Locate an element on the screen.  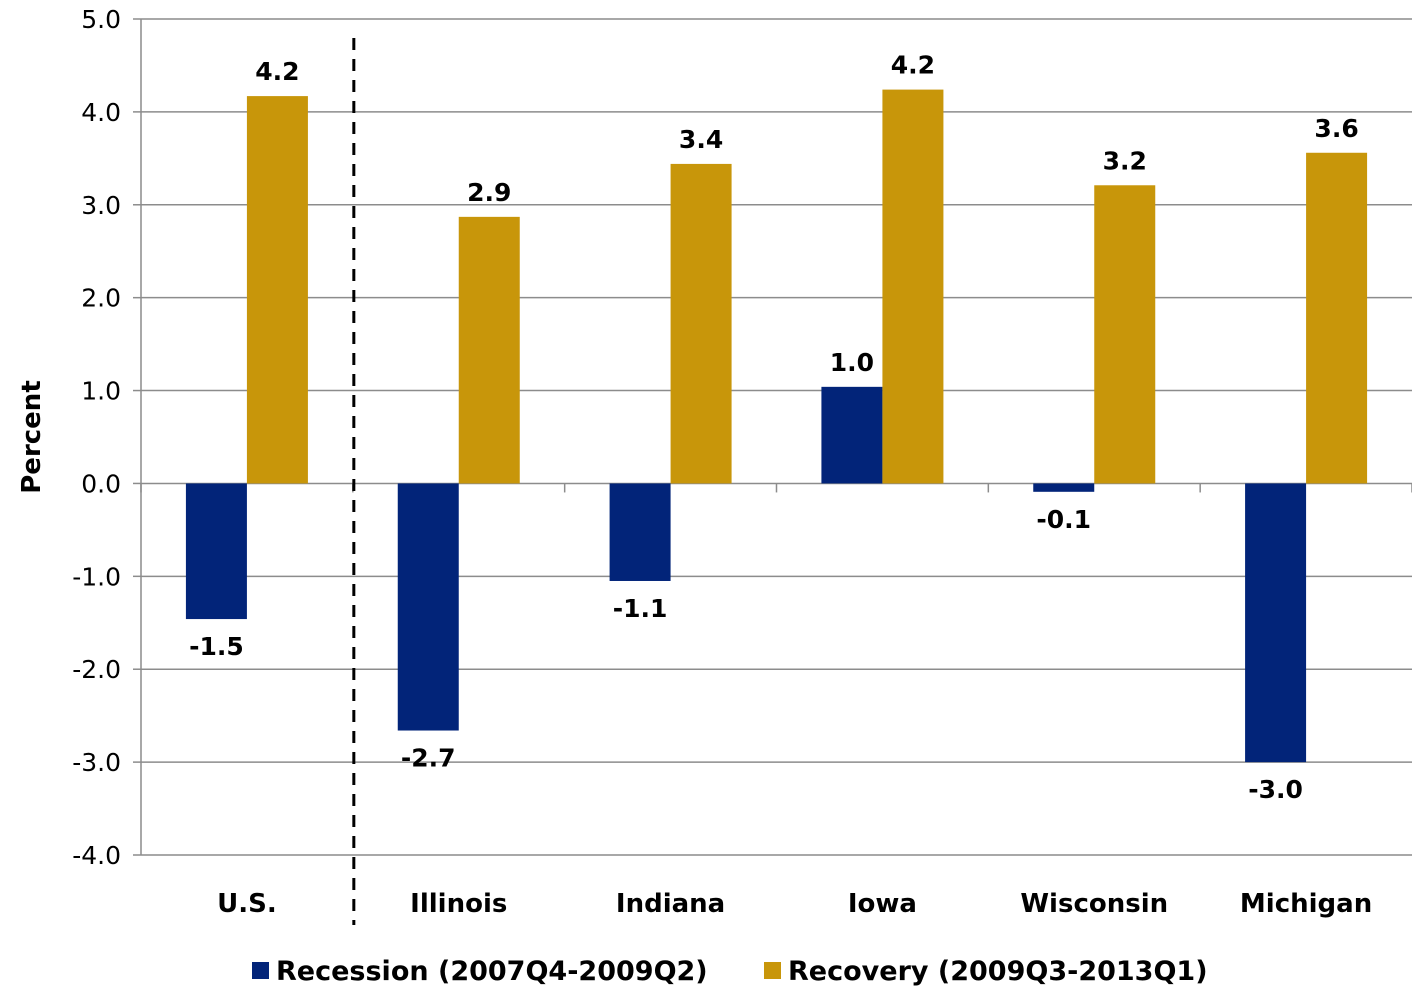
y-tick-label: -2.0 is located at coordinates (96, 669).